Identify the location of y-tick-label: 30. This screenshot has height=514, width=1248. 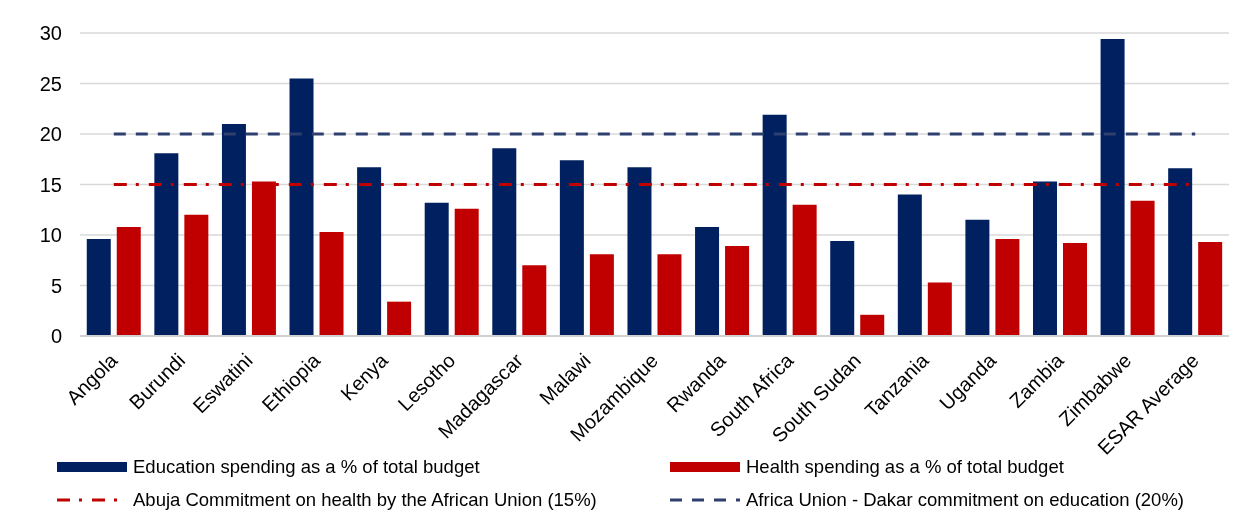
(50, 33).